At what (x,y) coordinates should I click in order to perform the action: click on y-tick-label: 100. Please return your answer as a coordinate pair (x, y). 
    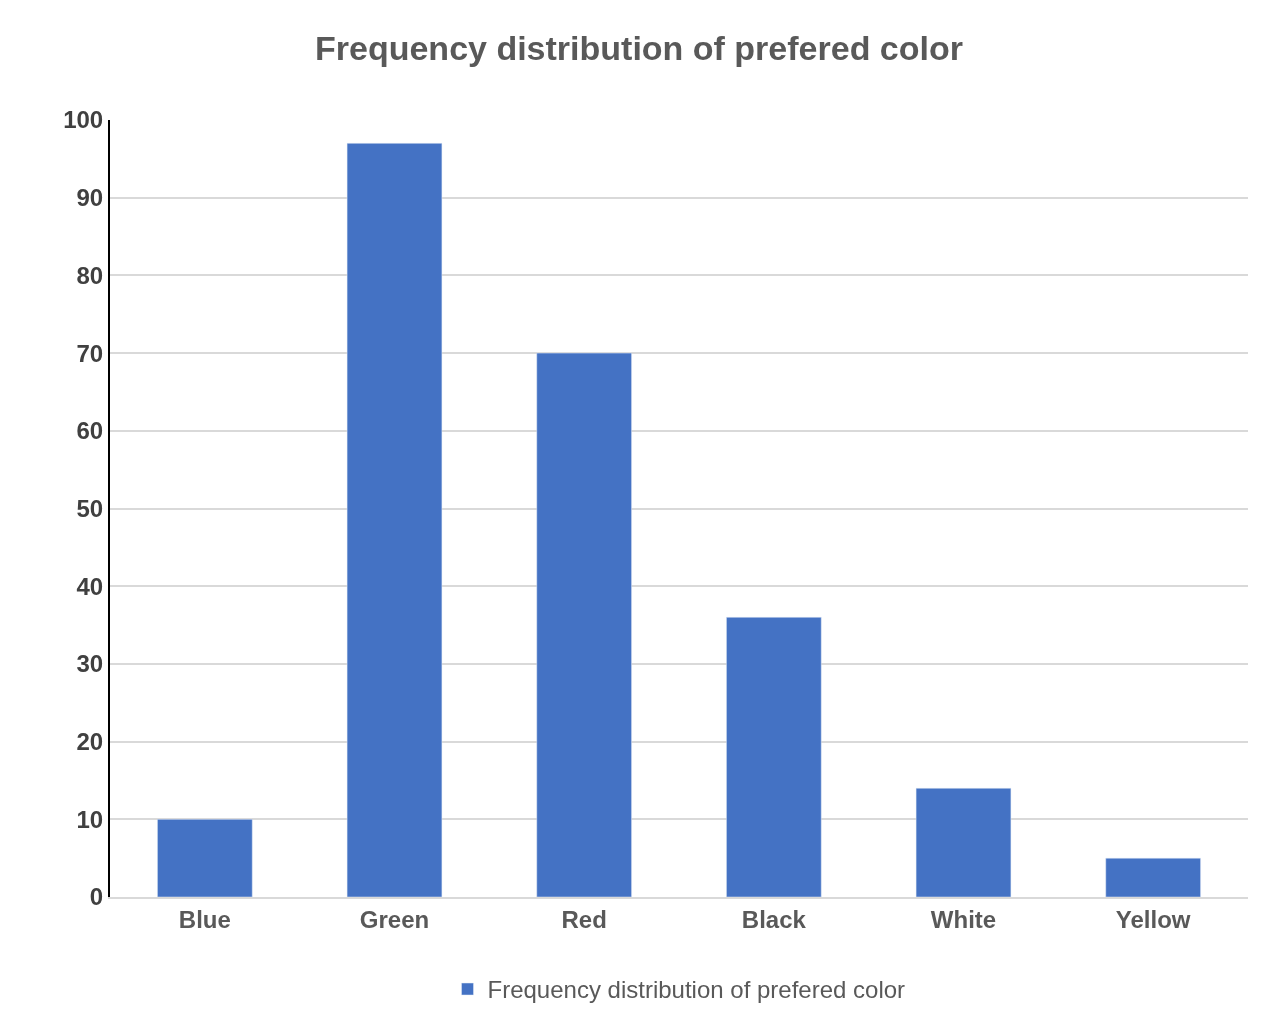
    Looking at the image, I should click on (83, 120).